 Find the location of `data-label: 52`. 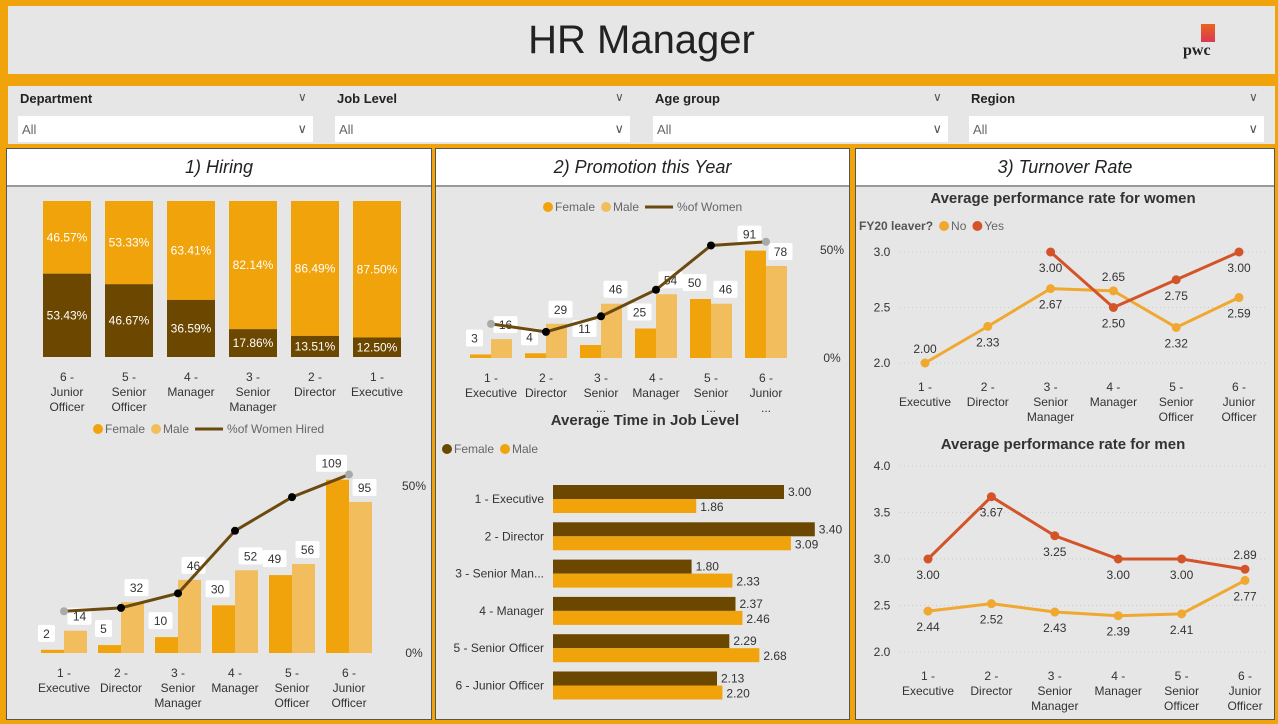

data-label: 52 is located at coordinates (251, 556).